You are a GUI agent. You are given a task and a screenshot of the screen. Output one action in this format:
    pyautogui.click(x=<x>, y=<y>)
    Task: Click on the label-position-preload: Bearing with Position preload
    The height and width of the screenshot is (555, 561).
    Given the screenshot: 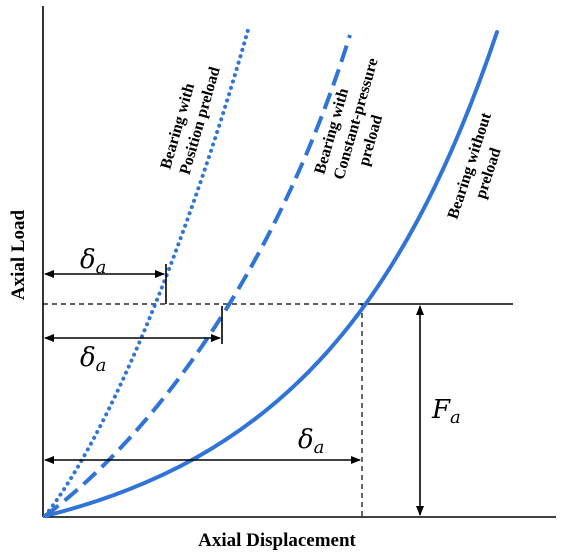 What is the action you would take?
    pyautogui.click(x=191, y=117)
    